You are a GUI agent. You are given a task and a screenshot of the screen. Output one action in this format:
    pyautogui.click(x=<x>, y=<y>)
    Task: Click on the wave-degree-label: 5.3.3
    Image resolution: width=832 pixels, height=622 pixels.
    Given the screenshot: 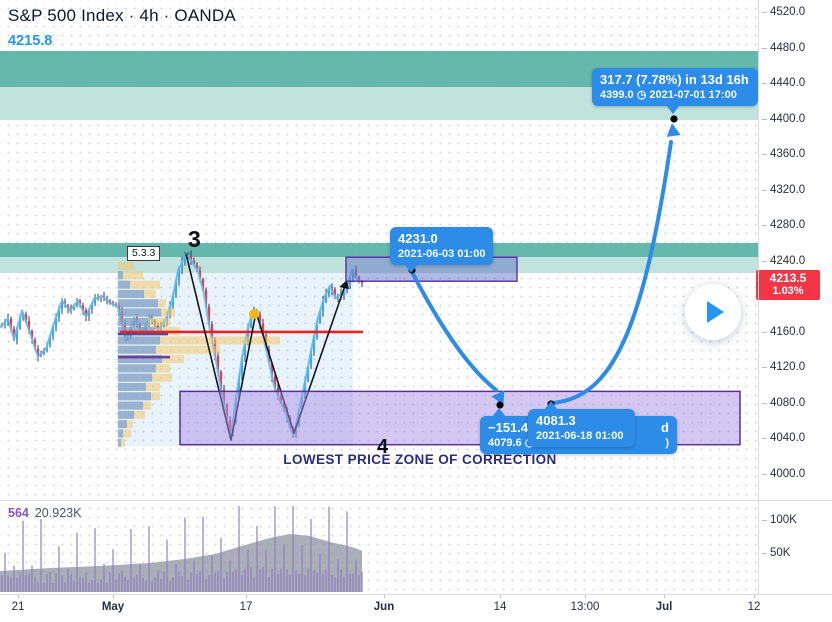 What is the action you would take?
    pyautogui.click(x=144, y=253)
    